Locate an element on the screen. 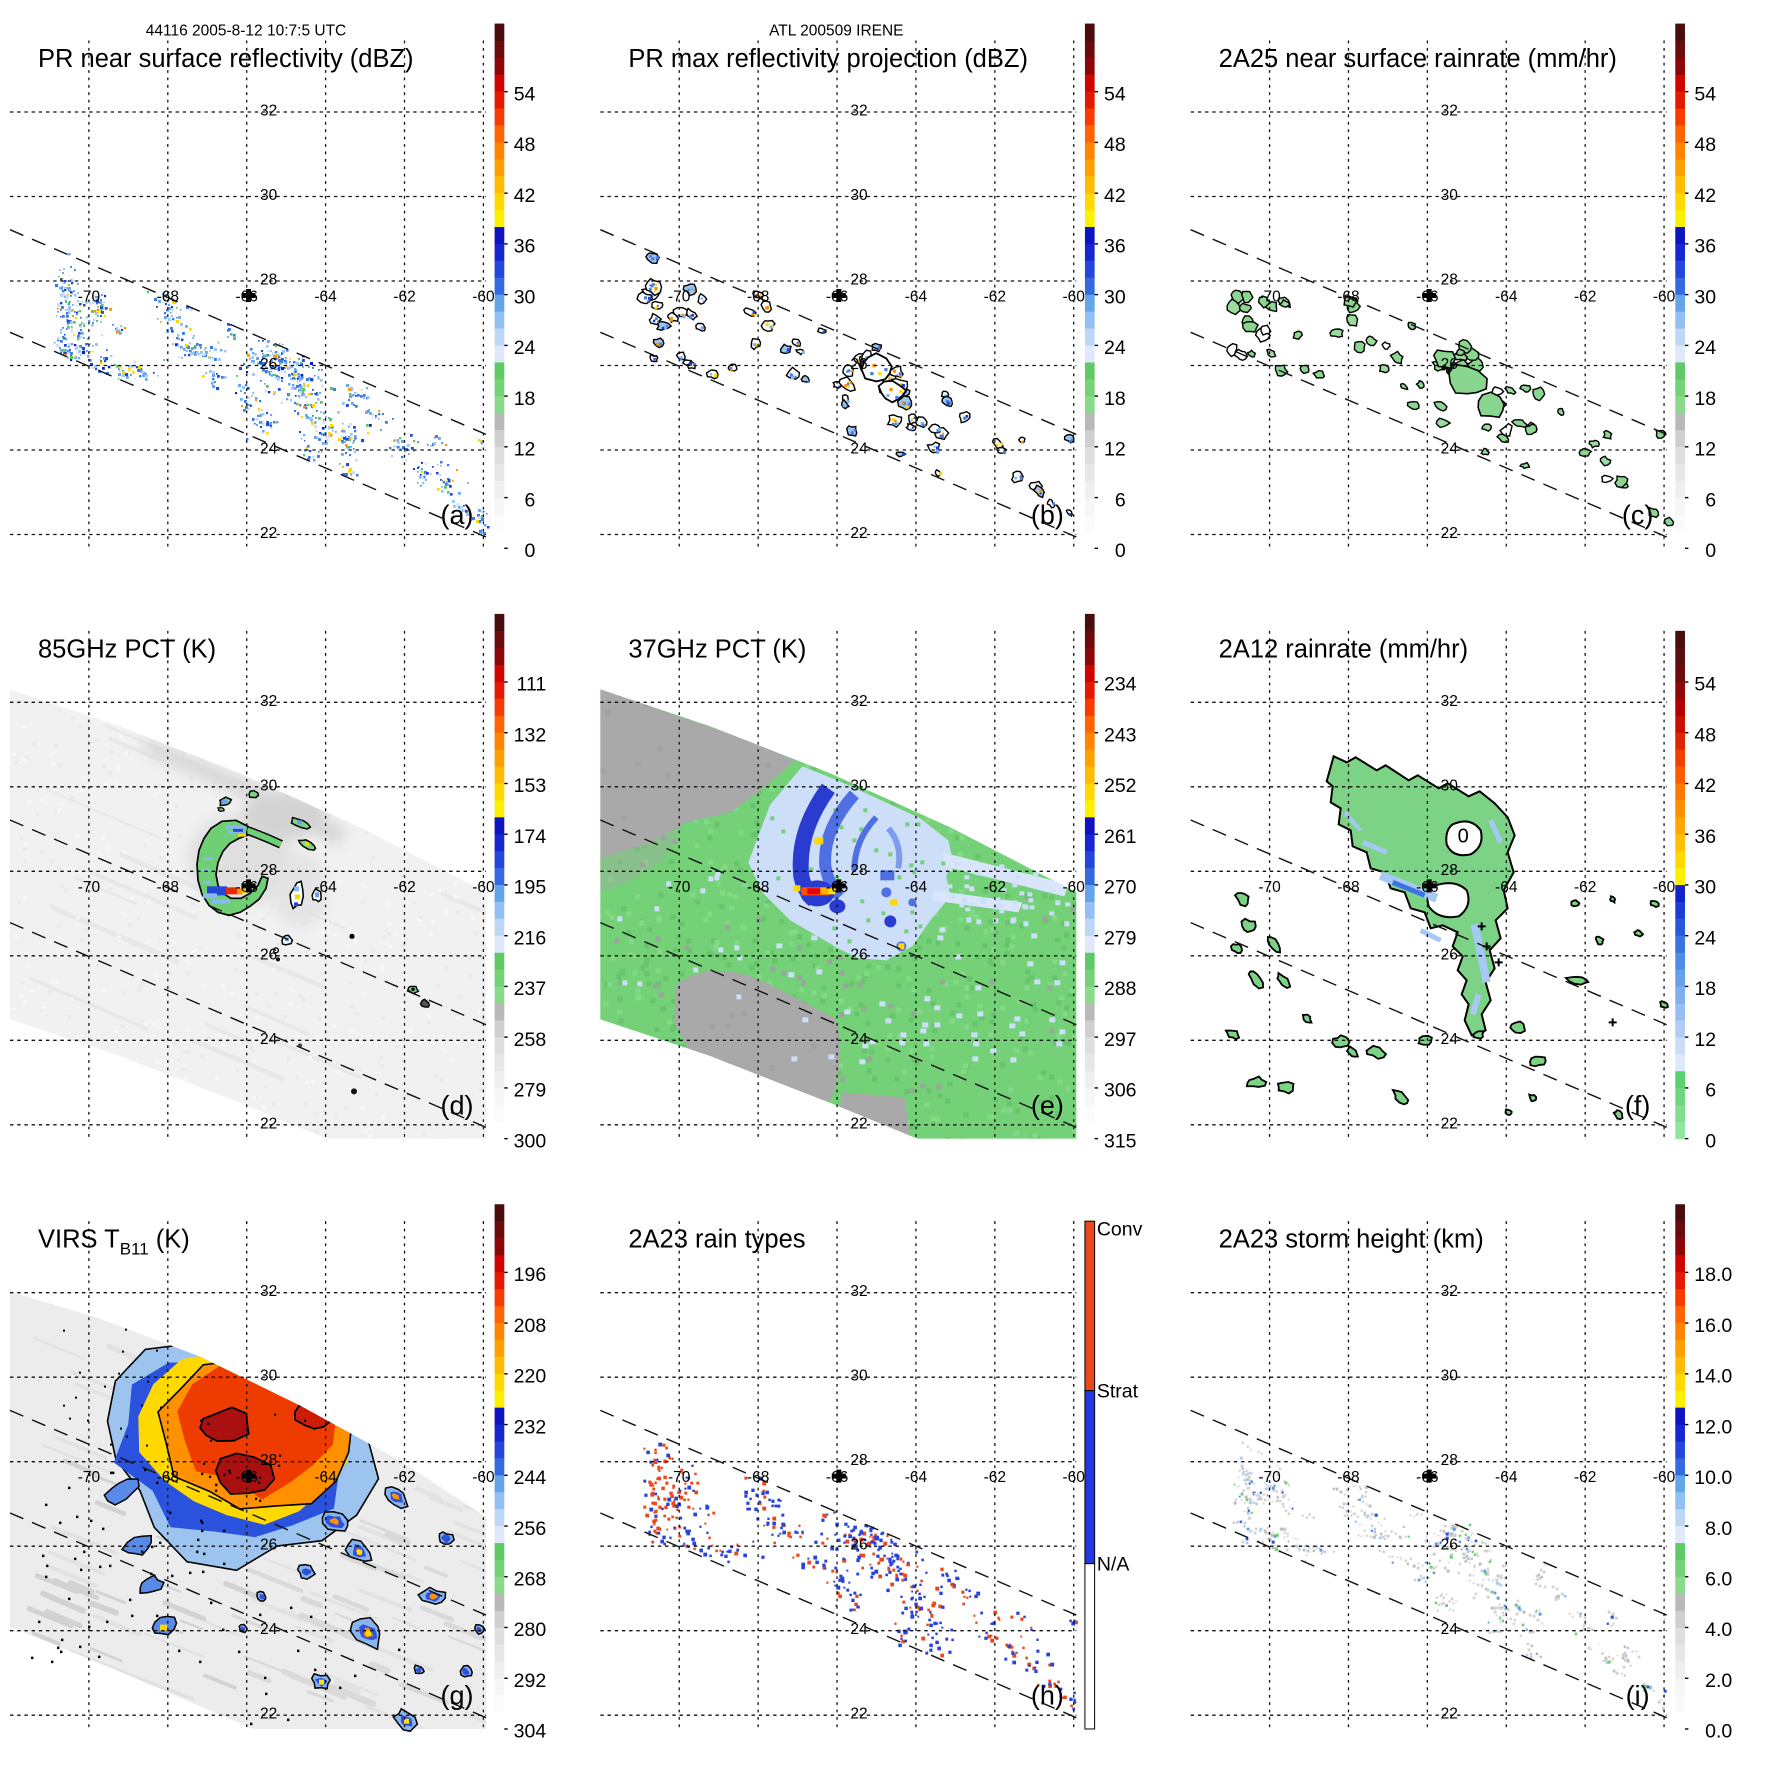 This screenshot has width=1771, height=1776. svg-text:2A25 near surface rainrate (mm: 2A25 near surface rainrate (mm/hr) is located at coordinates (1418, 59).